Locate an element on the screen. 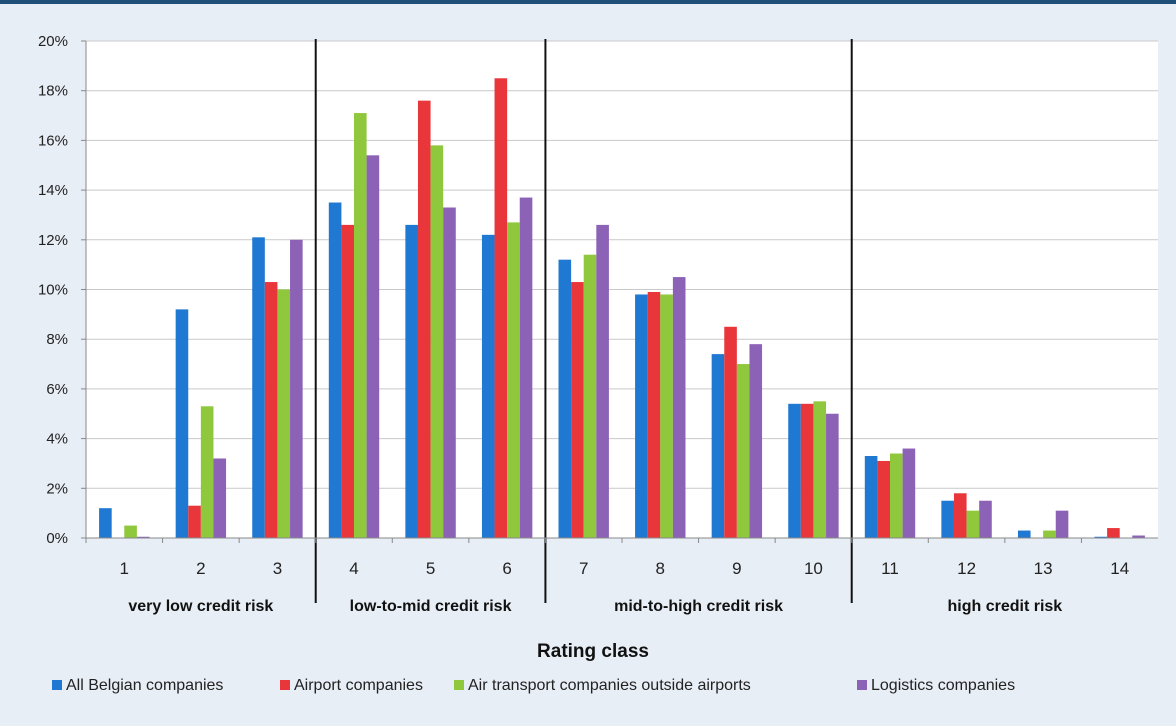 This screenshot has height=726, width=1176. x-tick-label: 7 is located at coordinates (583, 568).